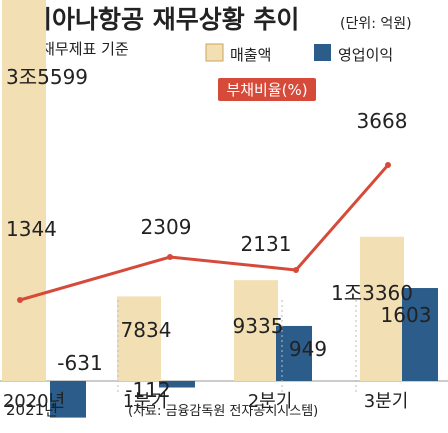 The image size is (448, 433). I want to click on debt-ratio-value-label: 2131, so click(266, 244).